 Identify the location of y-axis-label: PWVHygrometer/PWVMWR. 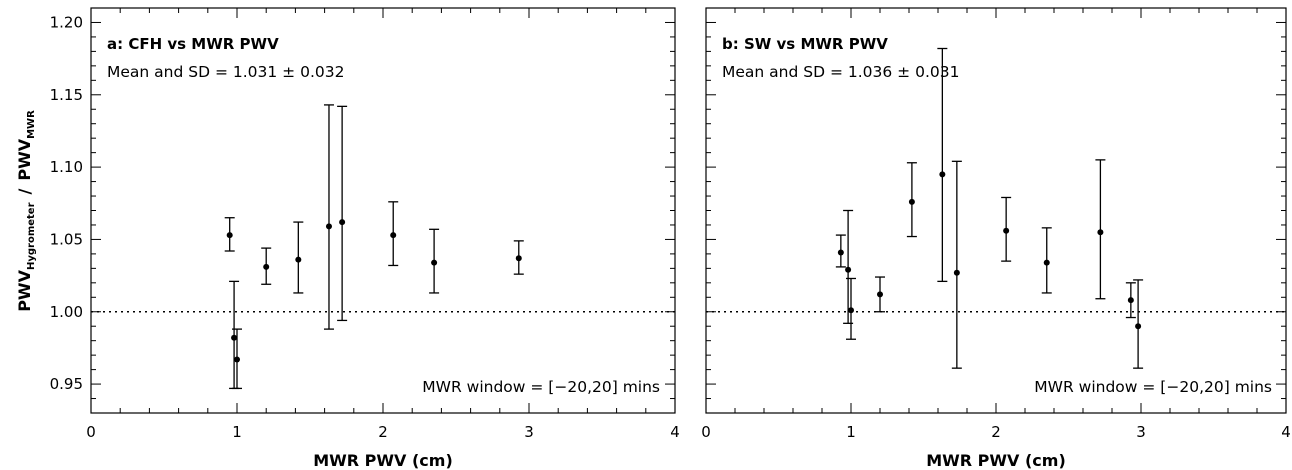
(26, 211).